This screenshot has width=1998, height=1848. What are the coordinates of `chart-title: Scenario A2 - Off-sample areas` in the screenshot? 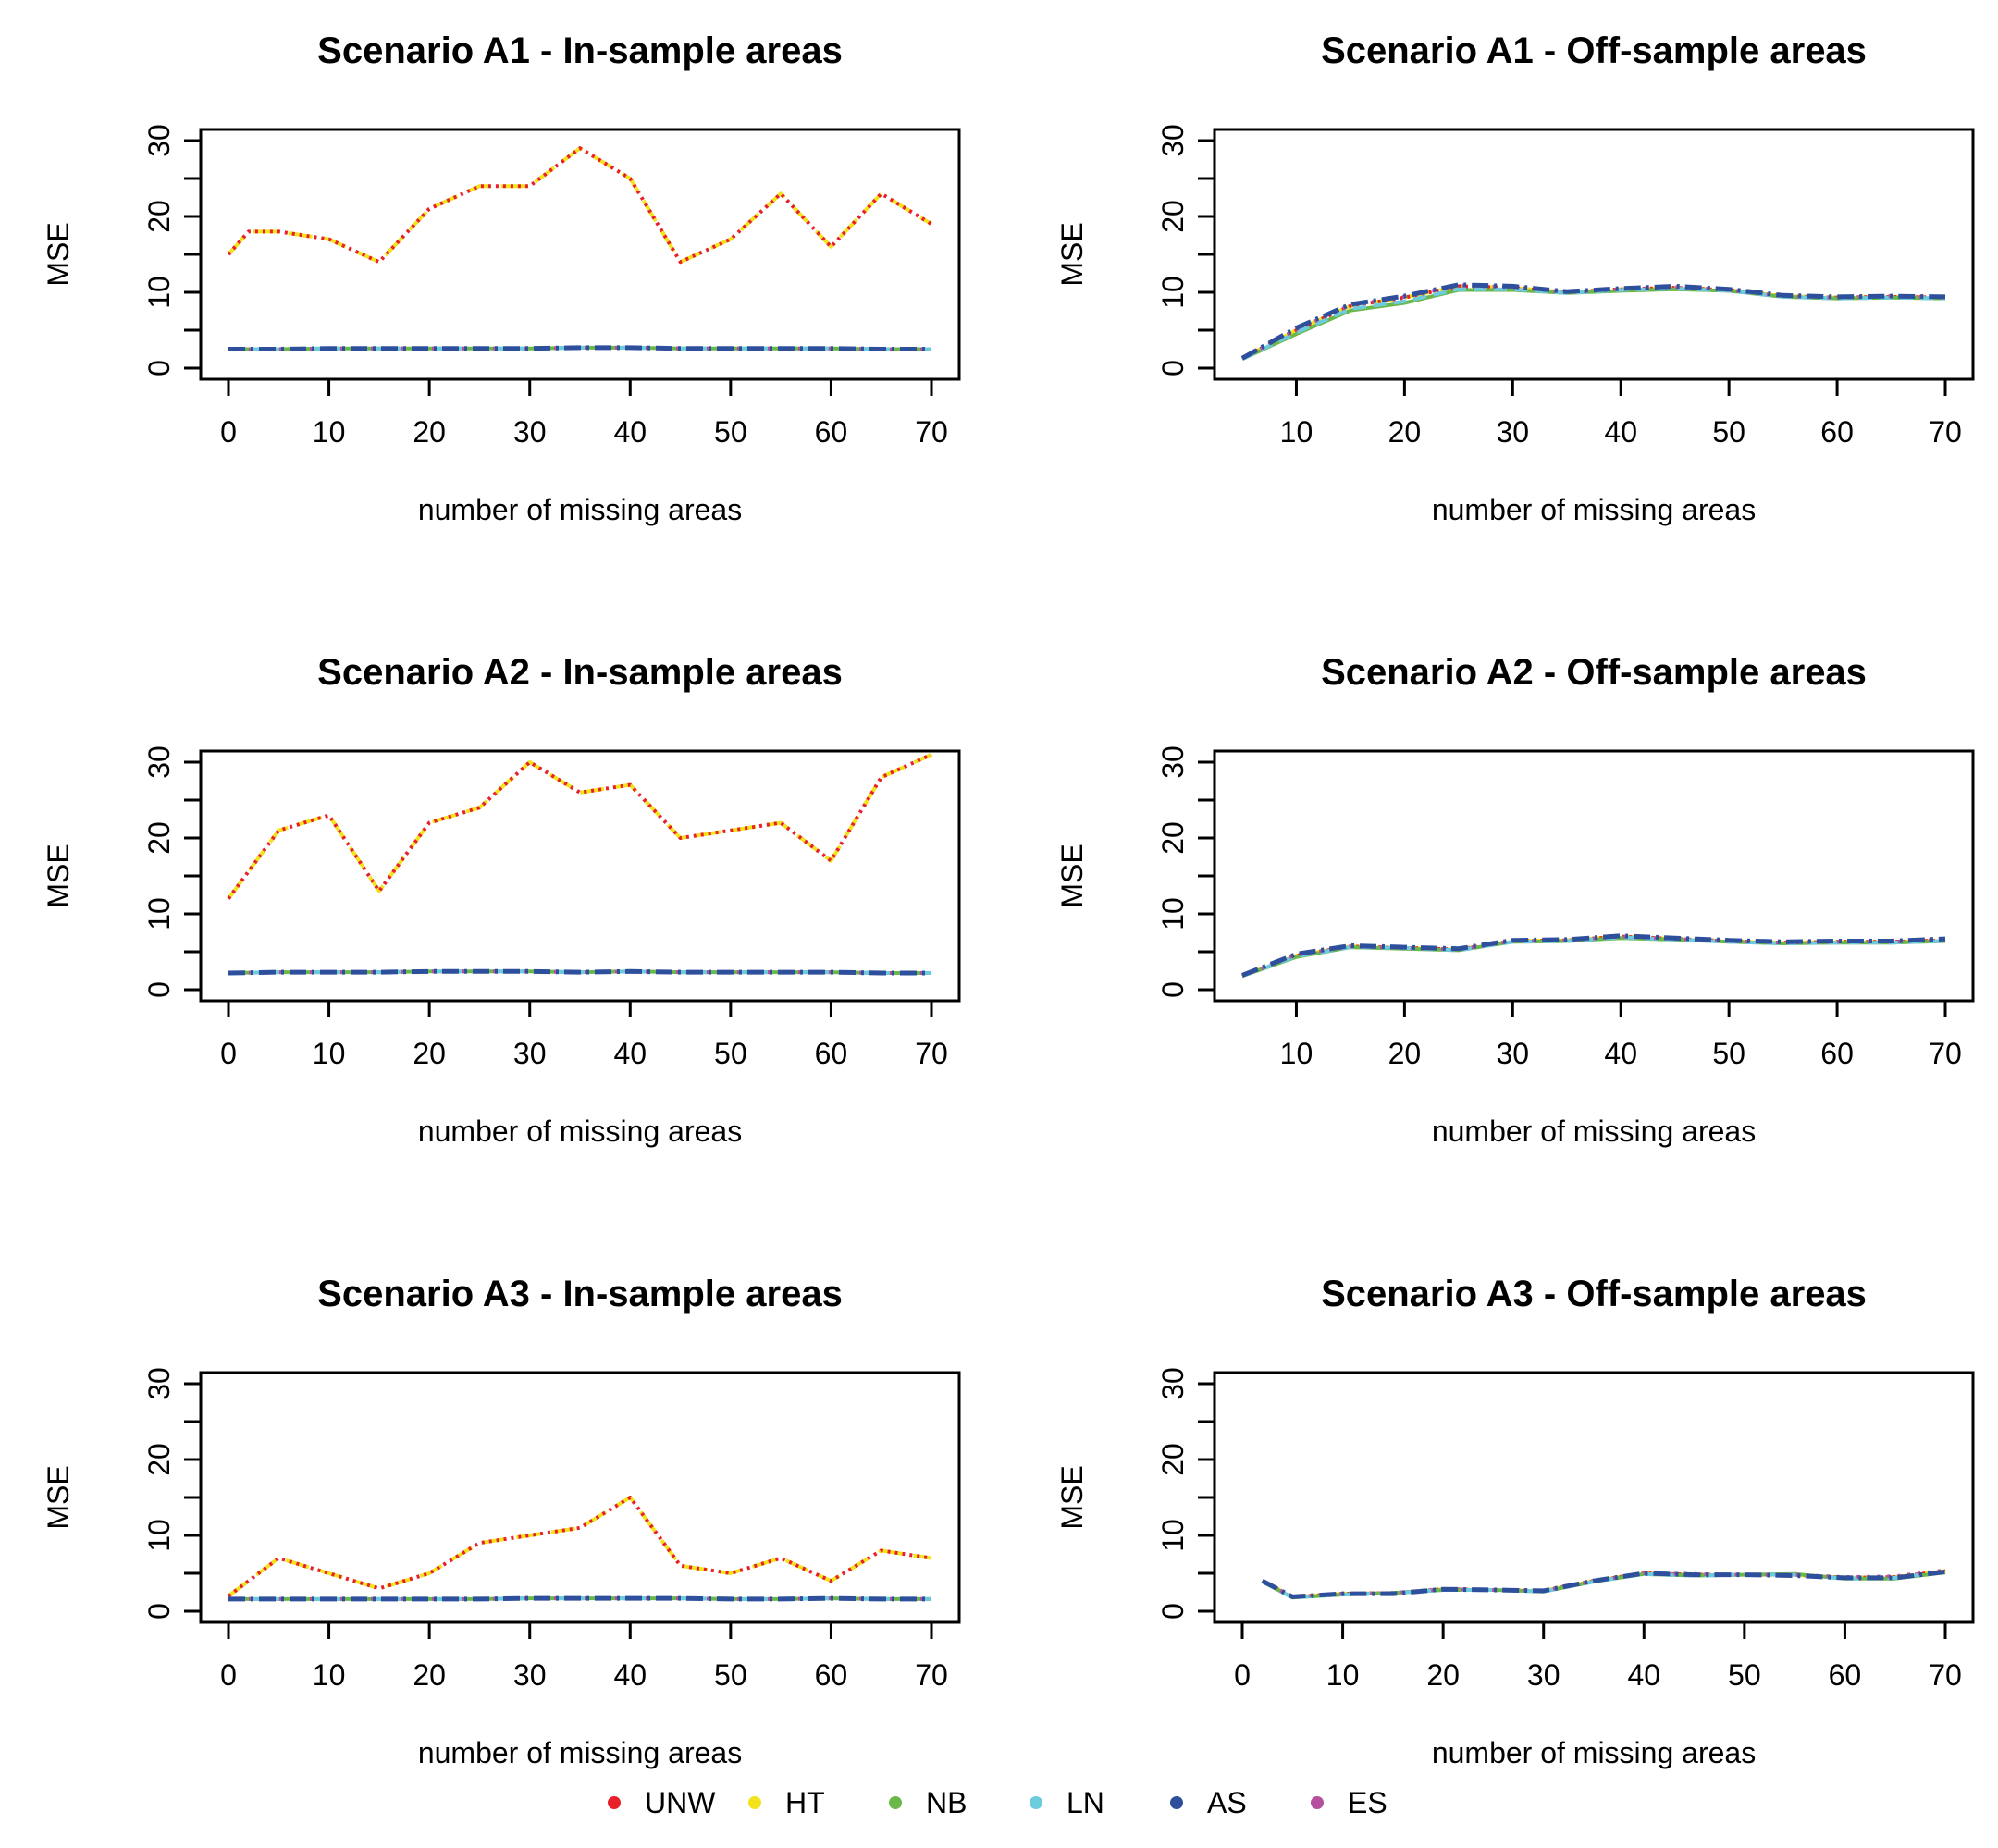 It's located at (1594, 672).